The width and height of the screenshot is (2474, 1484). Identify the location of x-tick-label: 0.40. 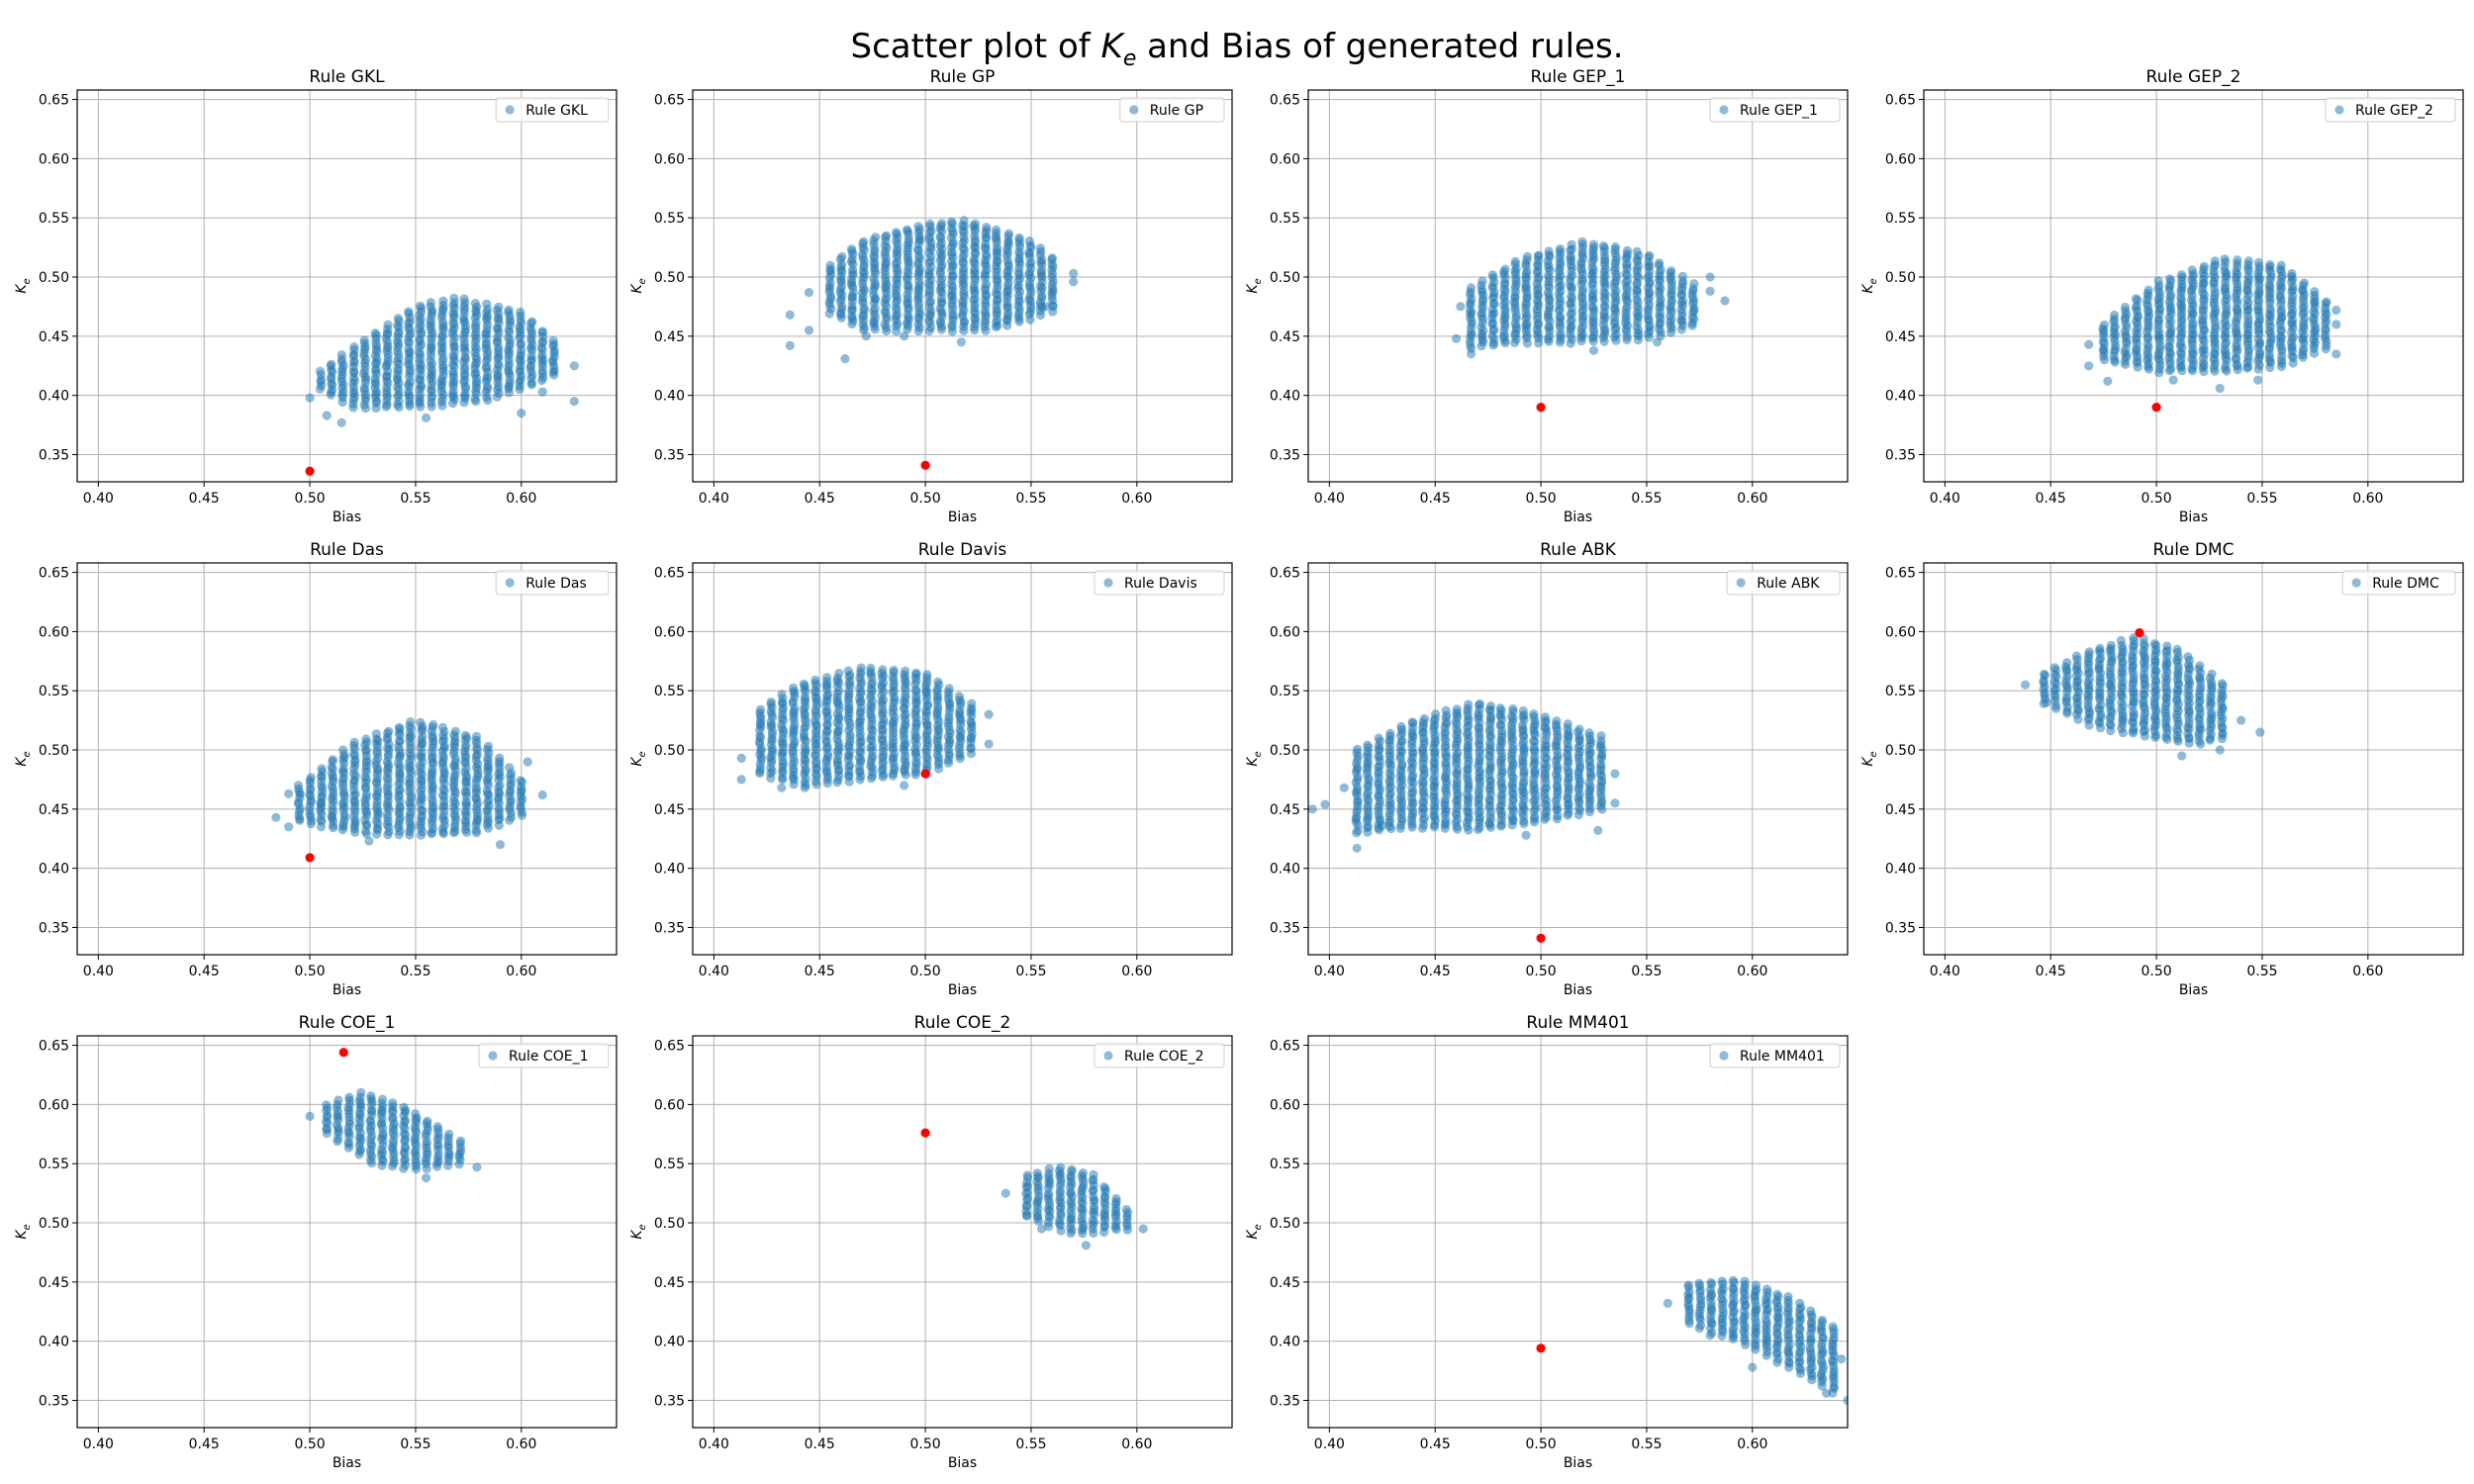
(714, 971).